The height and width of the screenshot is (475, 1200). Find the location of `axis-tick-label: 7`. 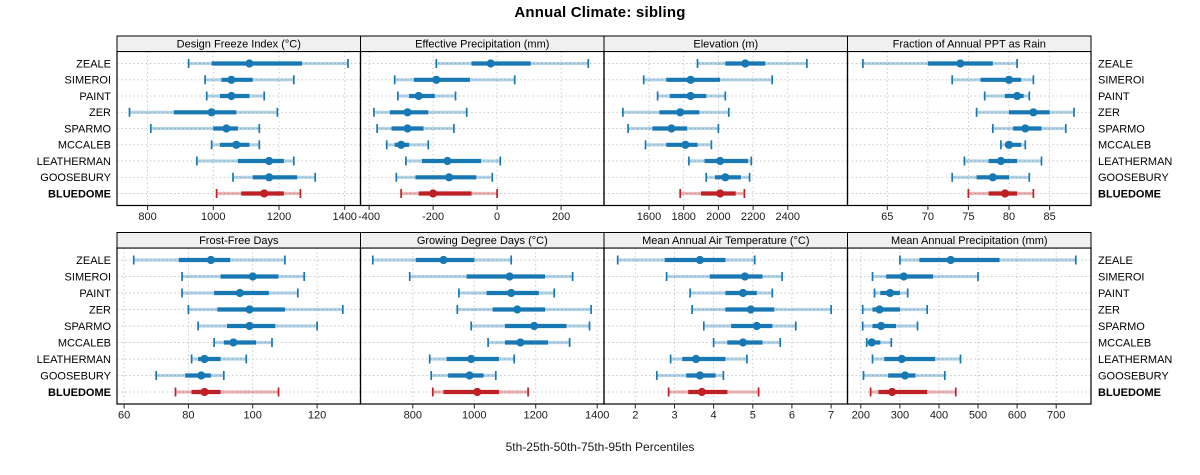

axis-tick-label: 7 is located at coordinates (831, 416).